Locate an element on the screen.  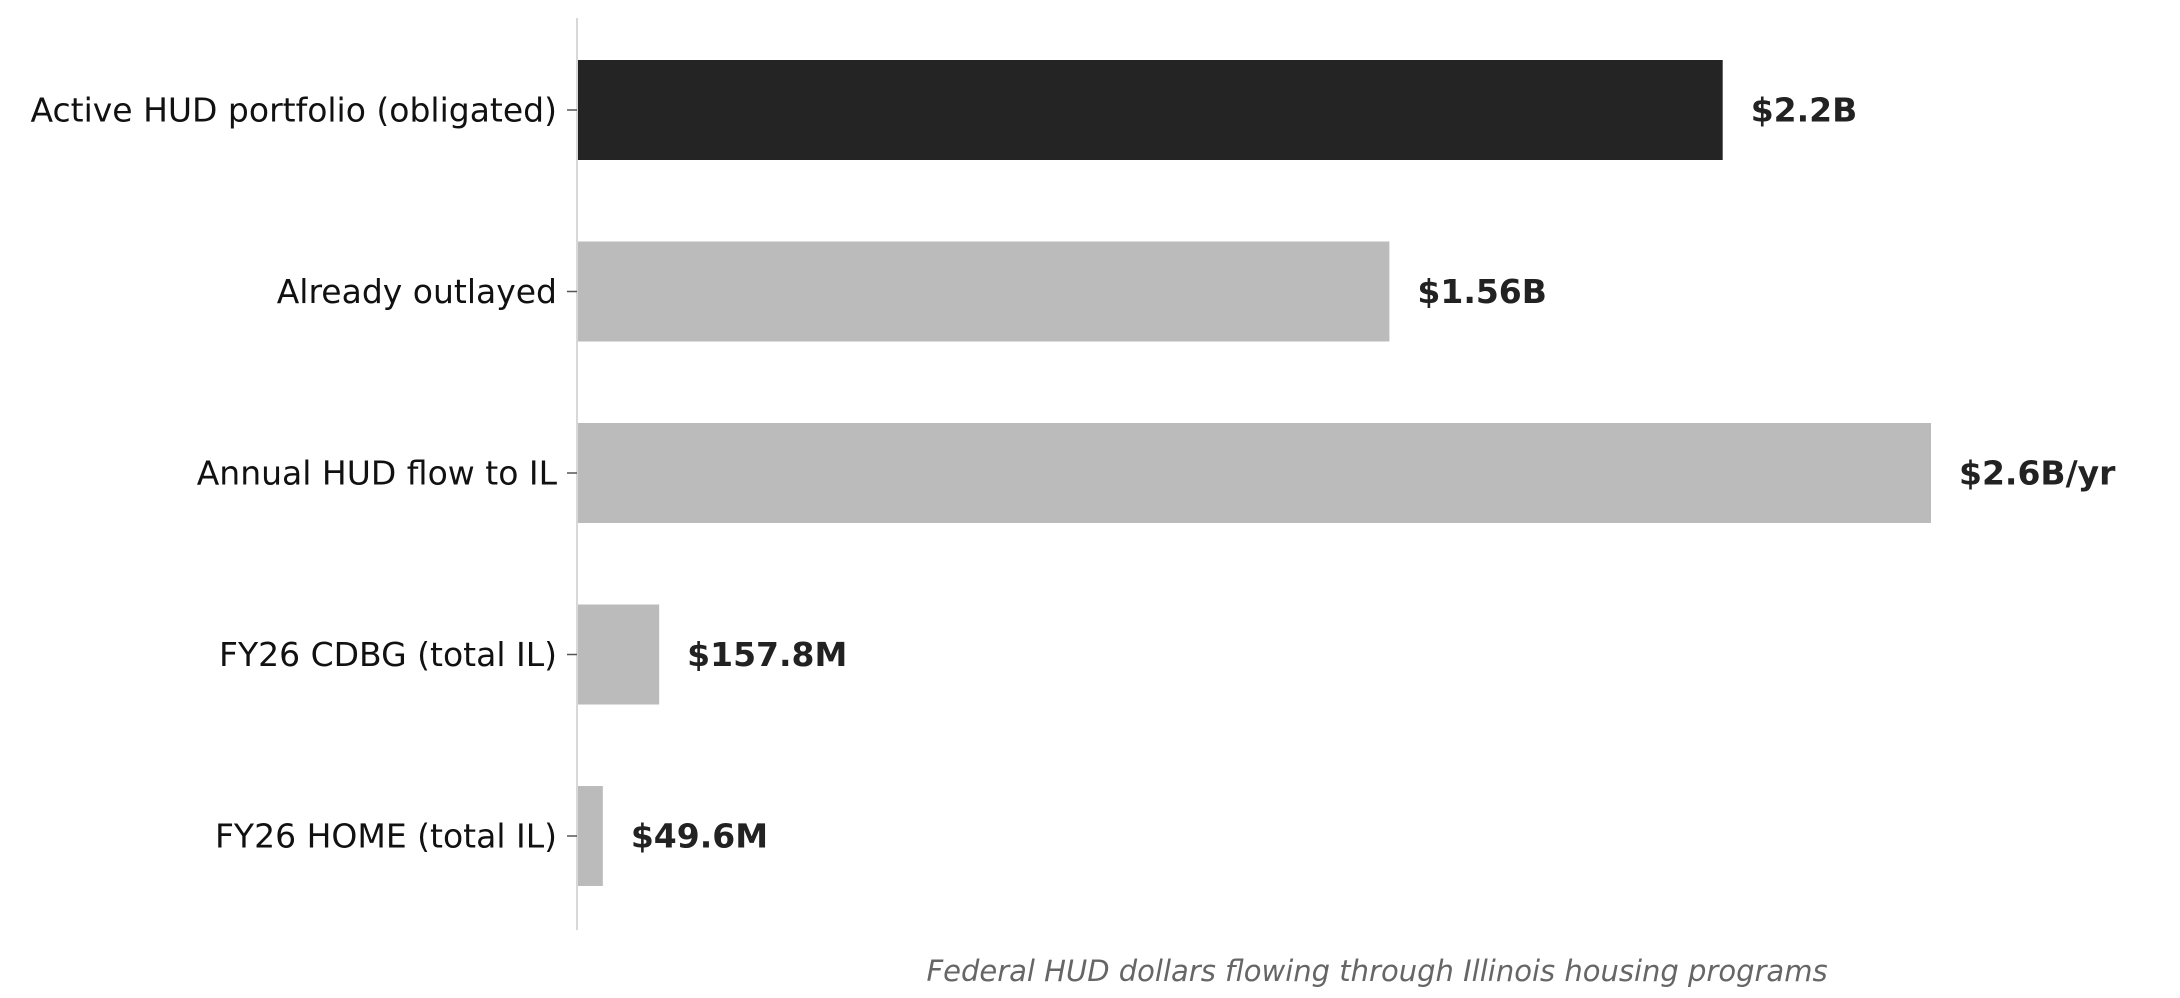
category-label-already-outlayed: Already outlayed is located at coordinates (417, 291).